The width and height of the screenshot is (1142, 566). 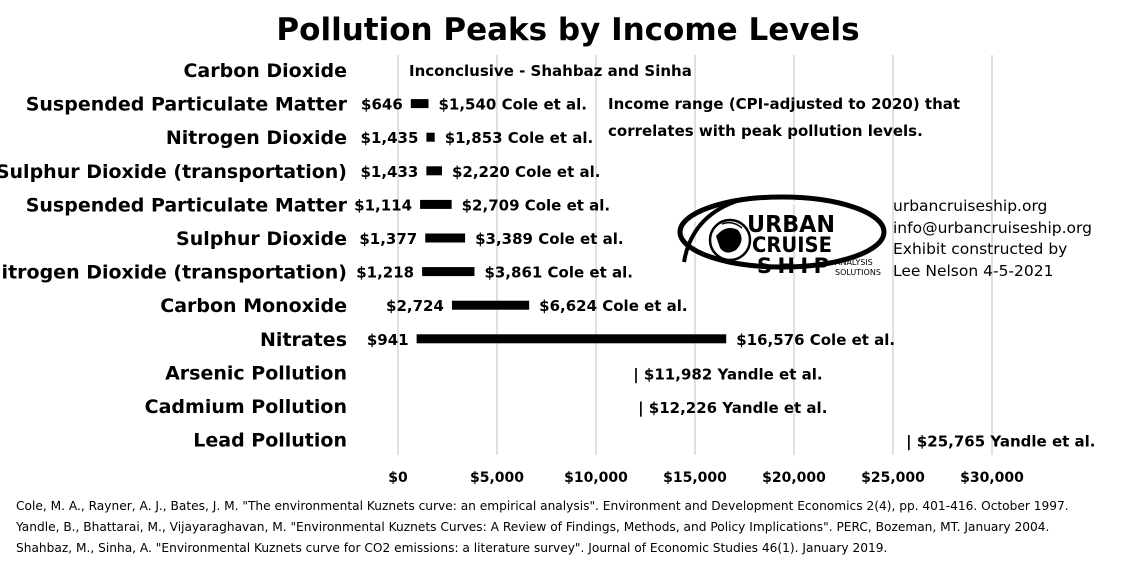 I want to click on range-high-label: $3,861 Cole et al., so click(x=558, y=273).